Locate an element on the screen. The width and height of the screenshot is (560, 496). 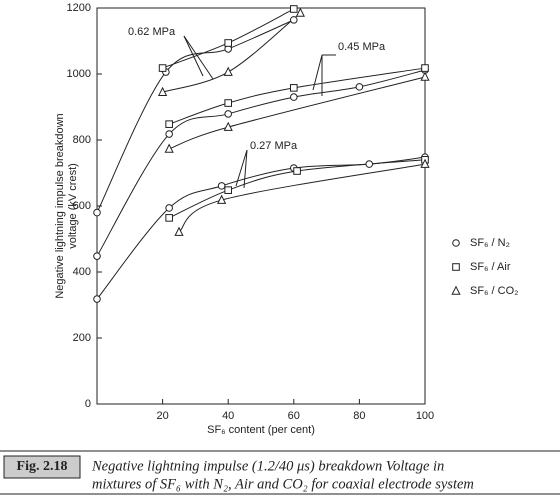
legend-label: SF₆ / CO₂ is located at coordinates (494, 291).